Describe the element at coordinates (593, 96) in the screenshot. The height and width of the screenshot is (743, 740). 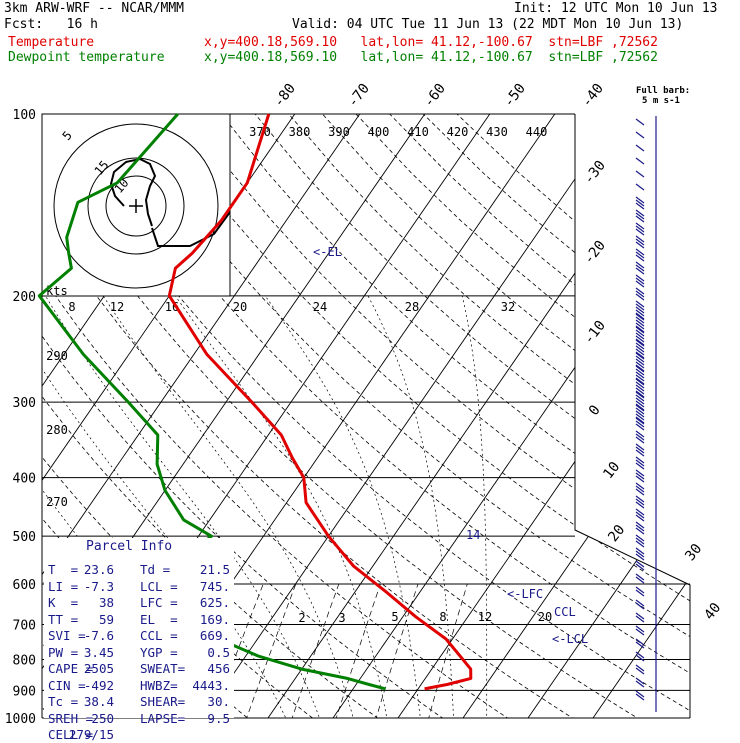
I see `isotherm-label: -40` at that location.